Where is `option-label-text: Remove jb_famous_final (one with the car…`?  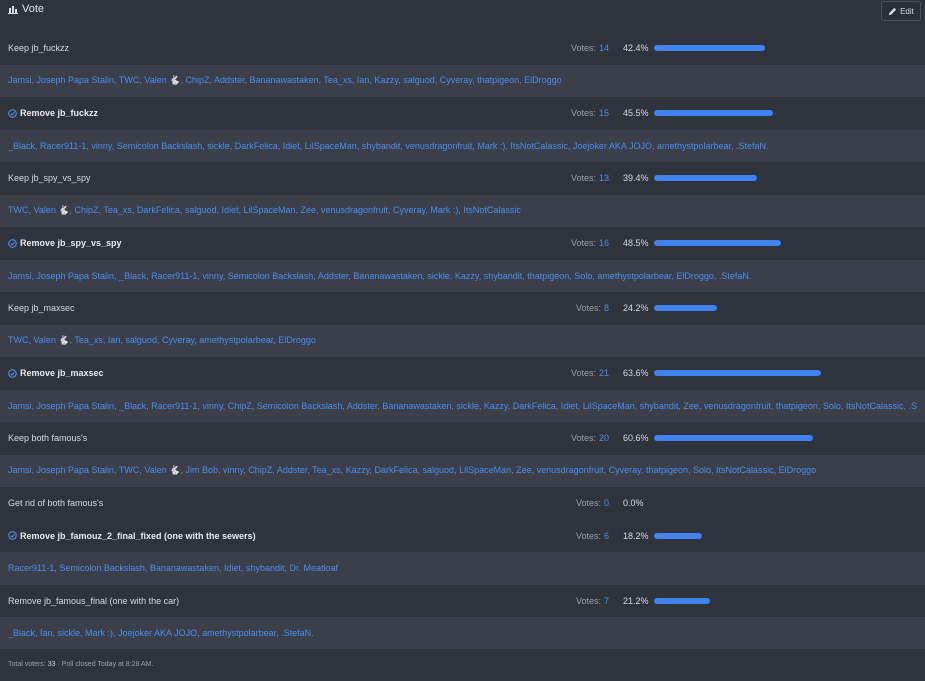 option-label-text: Remove jb_famous_final (one with the car… is located at coordinates (94, 600).